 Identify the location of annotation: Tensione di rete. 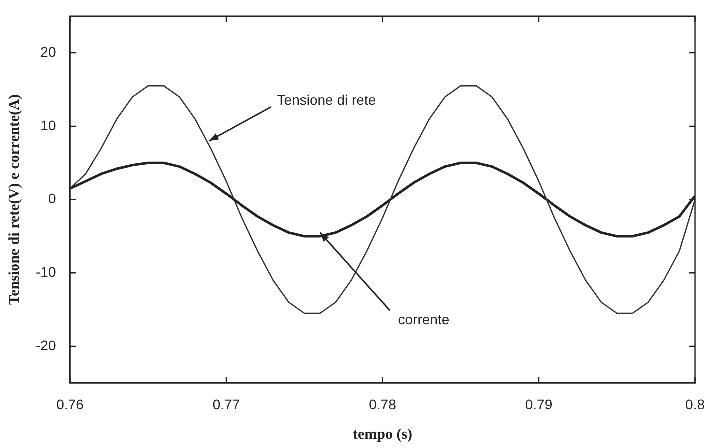
(326, 100).